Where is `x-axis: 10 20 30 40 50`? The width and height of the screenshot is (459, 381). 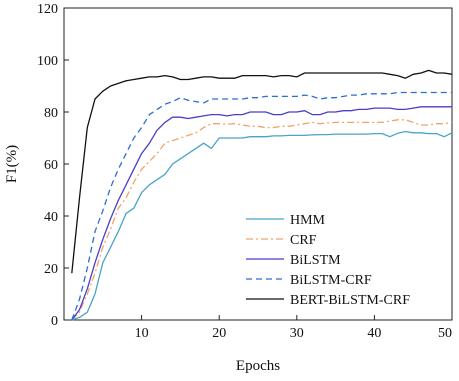 x-axis: 10 20 30 40 50 is located at coordinates (294, 328).